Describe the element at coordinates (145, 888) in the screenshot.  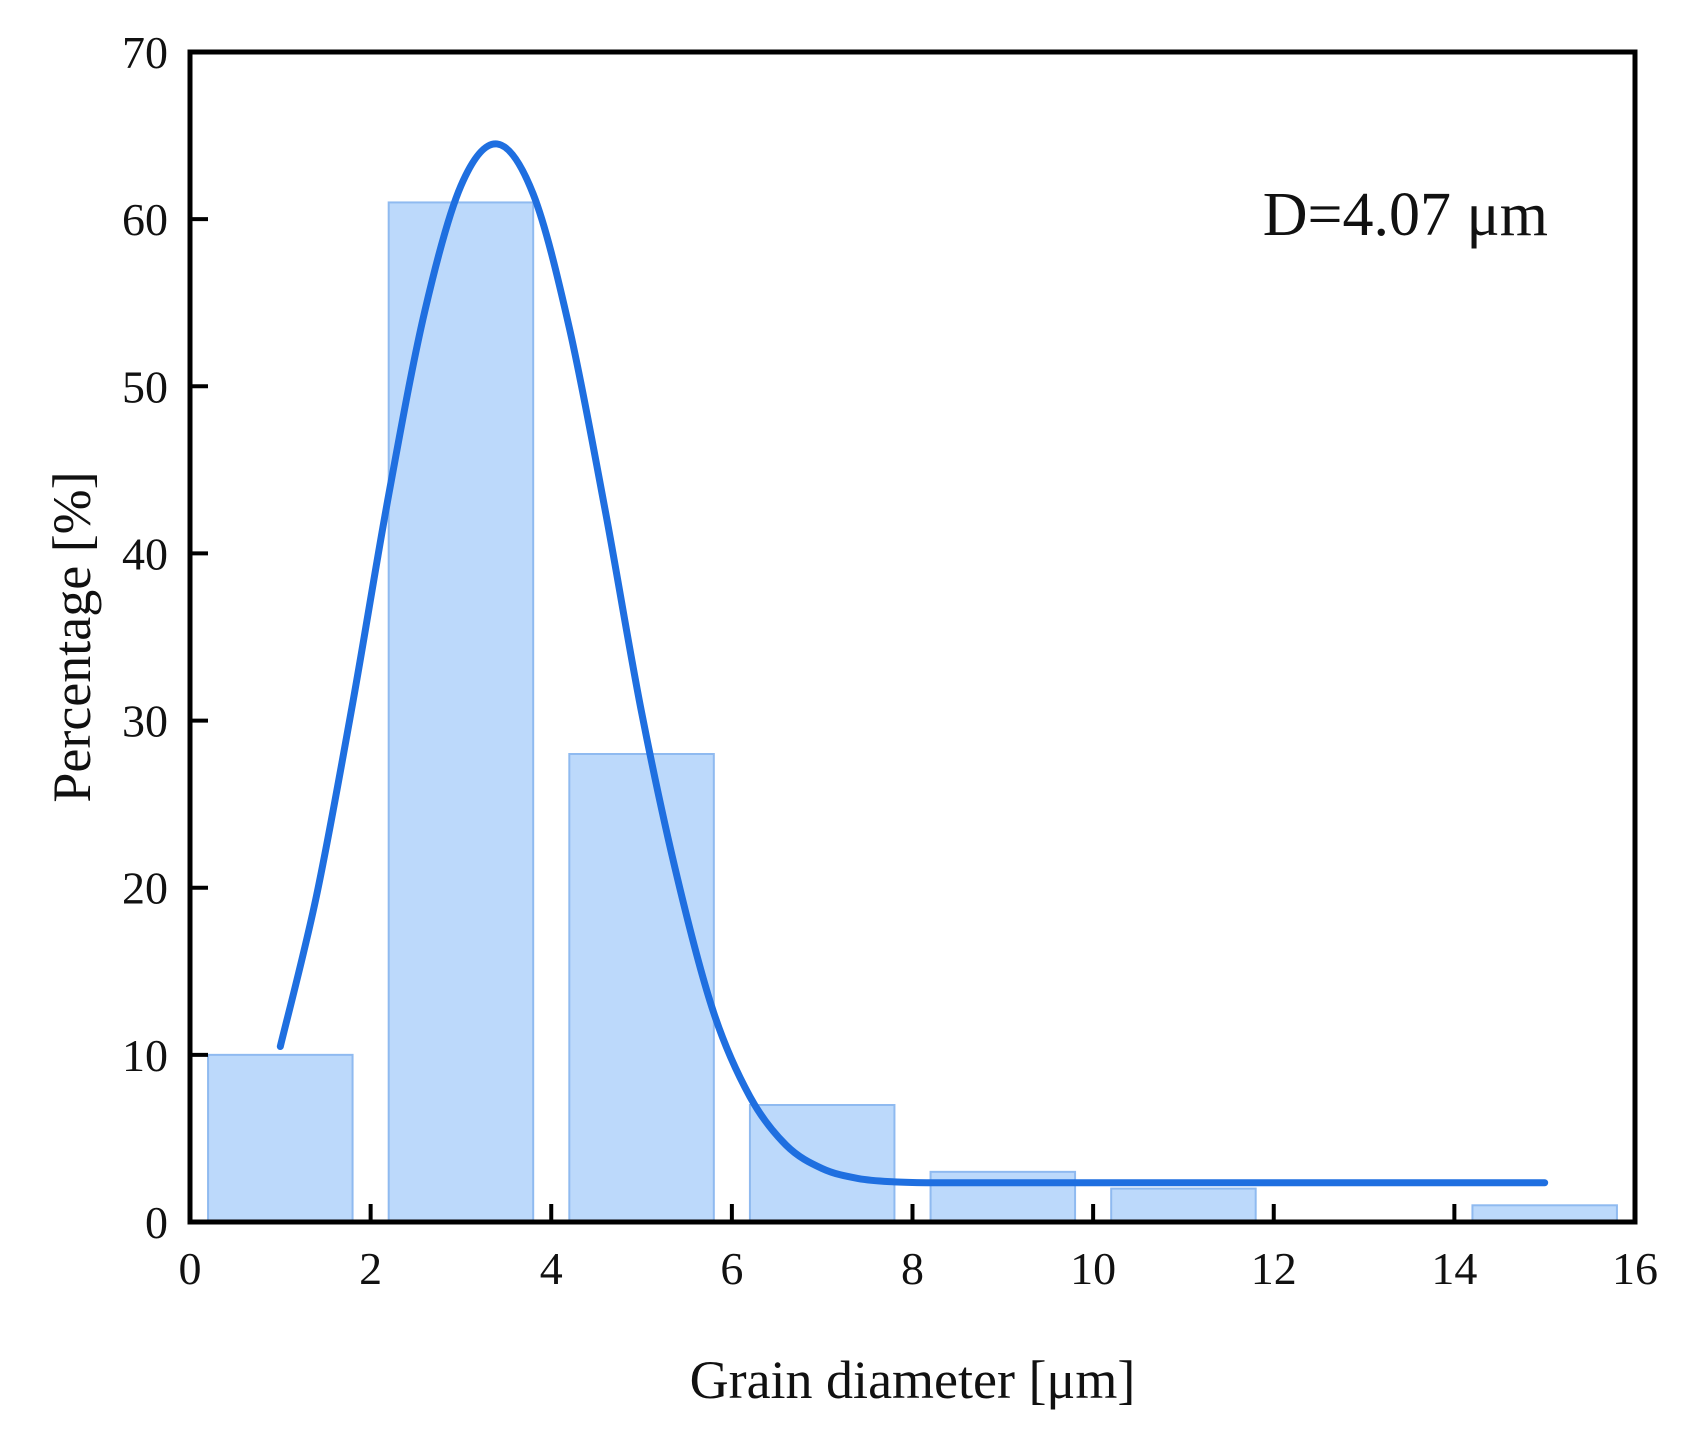
I see `y-tick-label-20: 20` at that location.